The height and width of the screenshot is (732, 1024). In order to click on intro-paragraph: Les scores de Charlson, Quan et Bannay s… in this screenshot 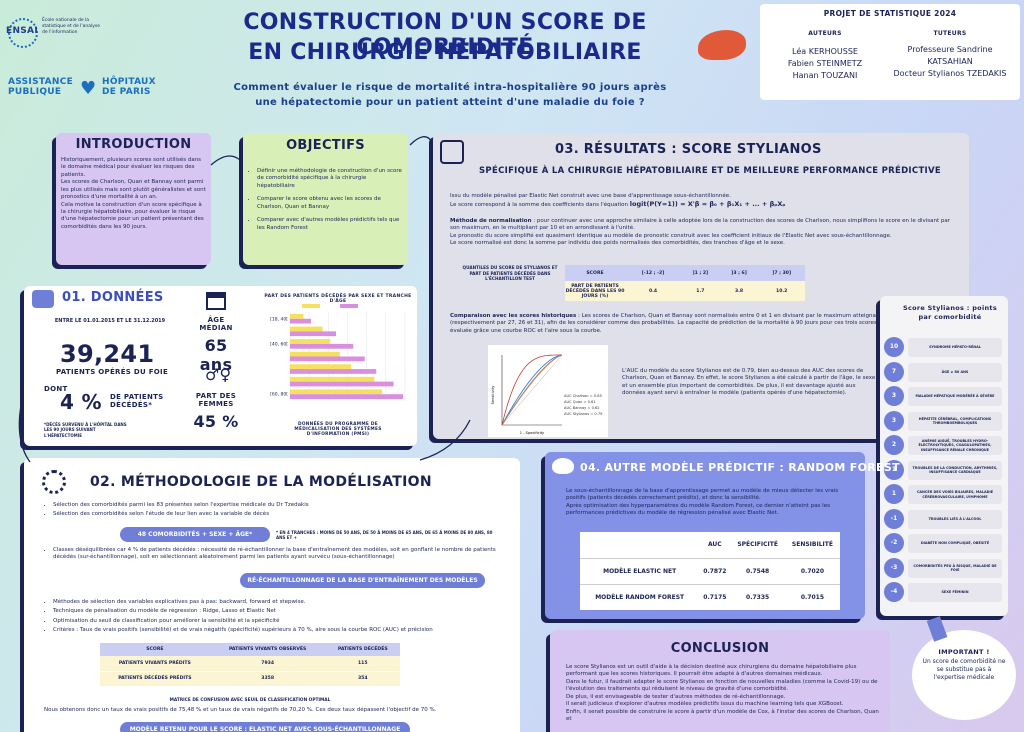, I will do `click(133, 190)`.